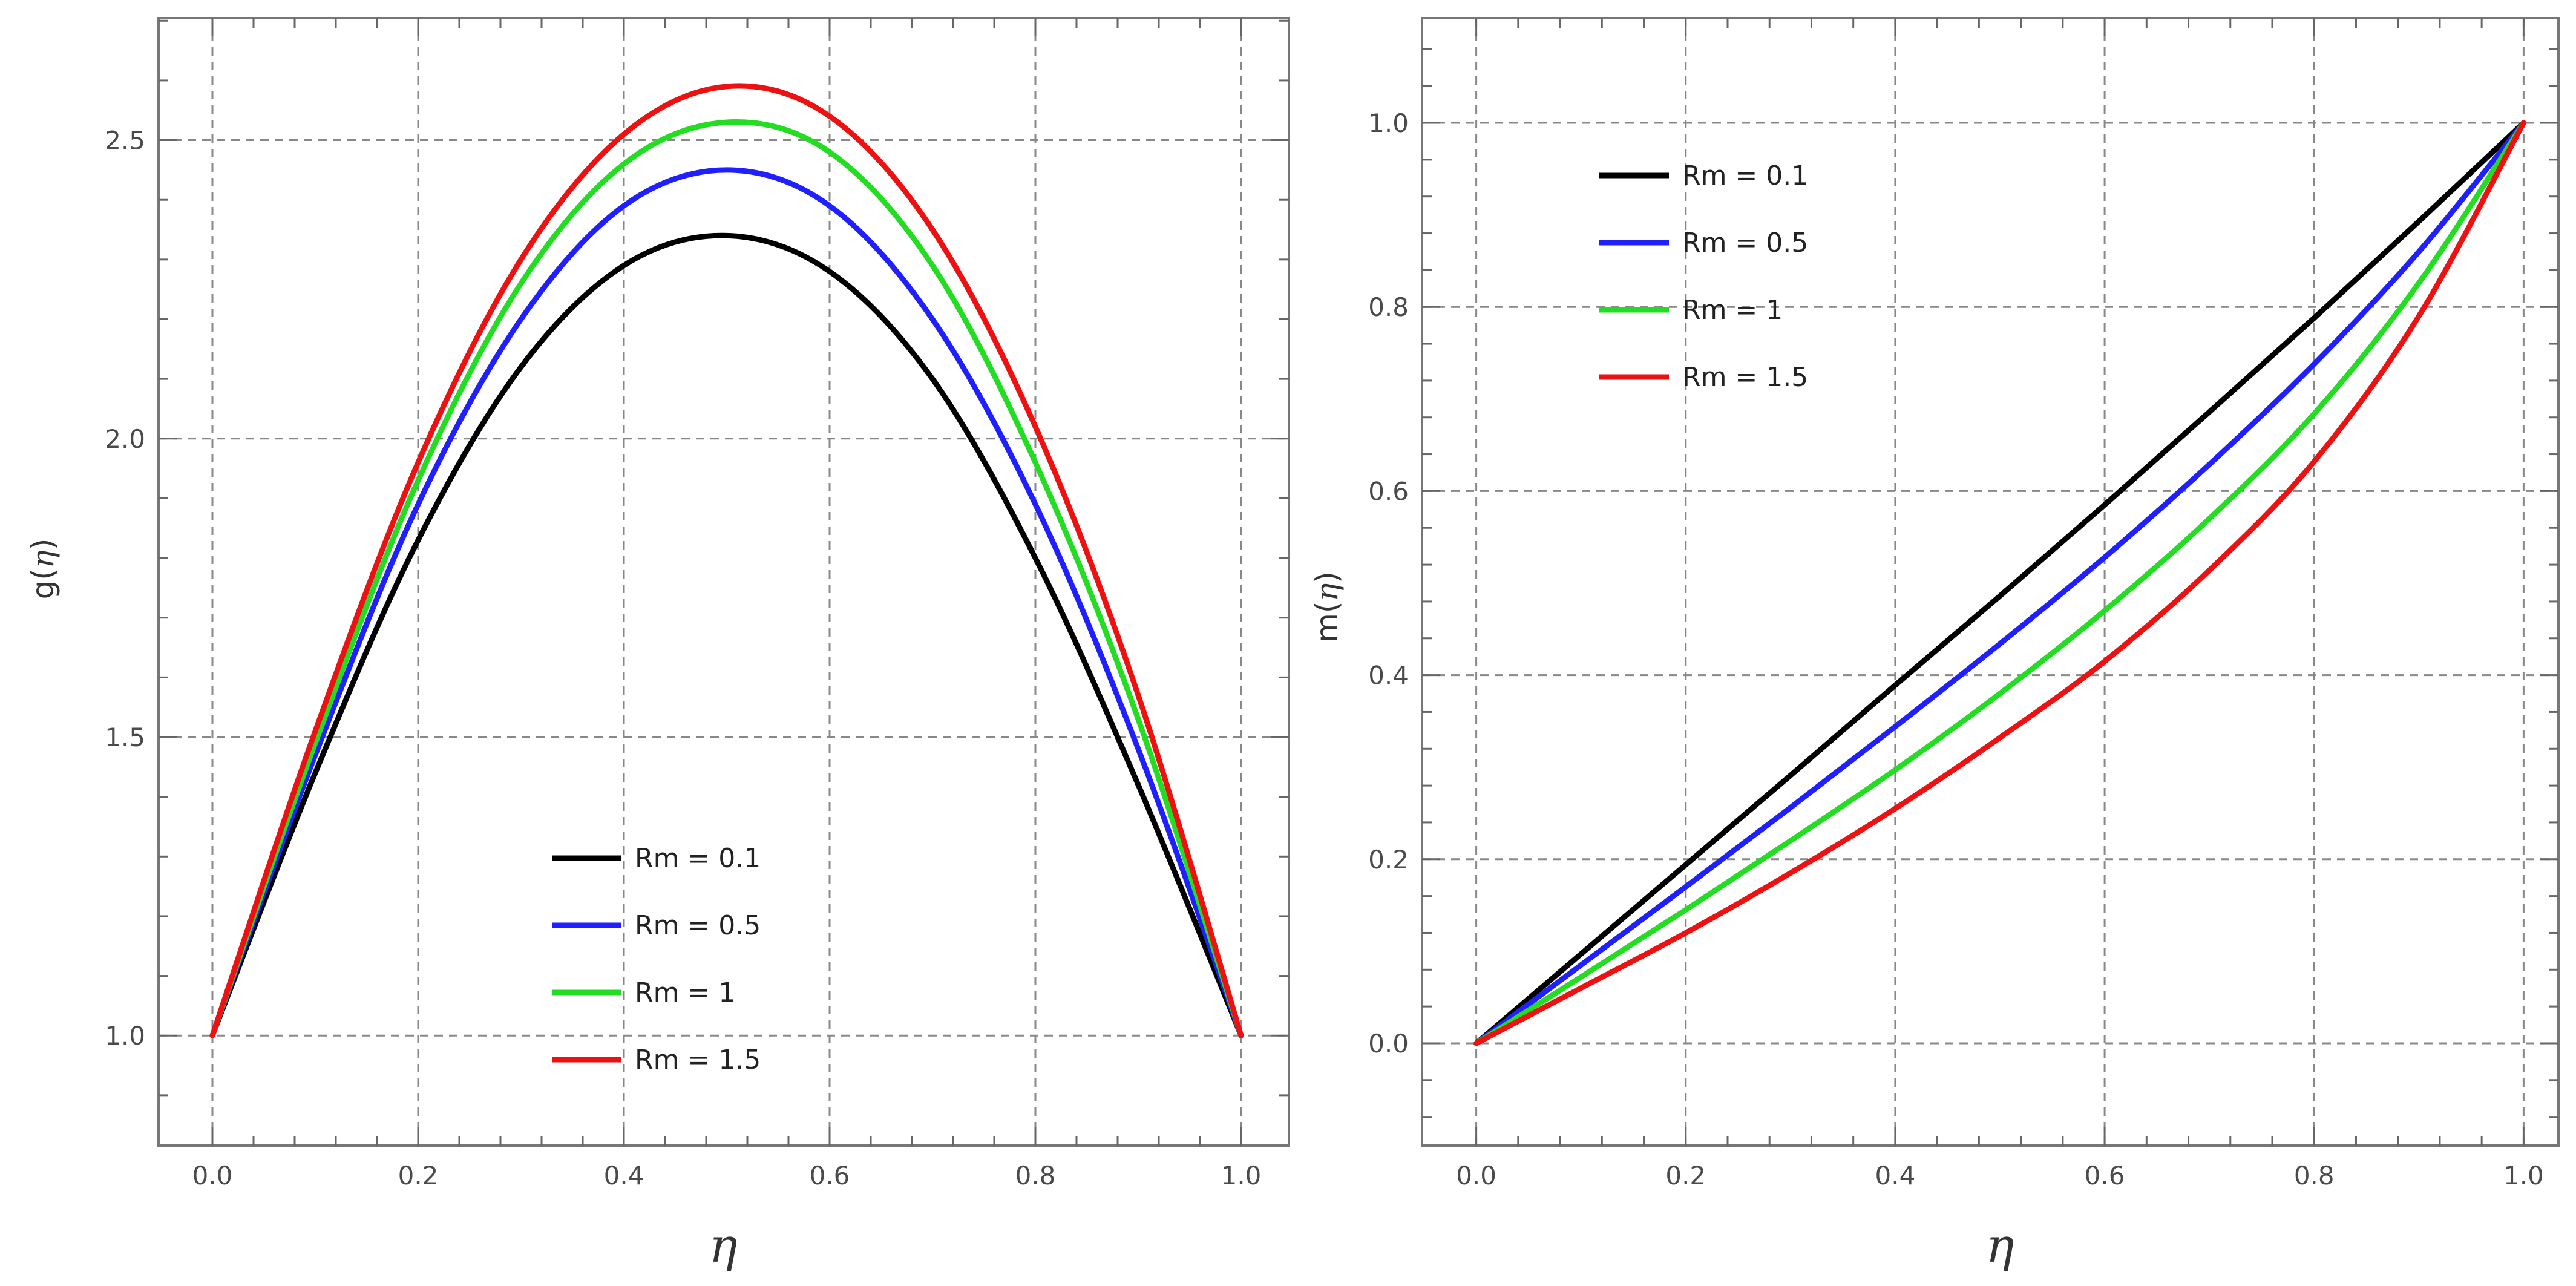 This screenshot has height=1286, width=2576. What do you see at coordinates (656, 959) in the screenshot?
I see `chart-1-legend: Rm = 0.1 Rm = 0.5 Rm = 1 Rm = 1.5` at bounding box center [656, 959].